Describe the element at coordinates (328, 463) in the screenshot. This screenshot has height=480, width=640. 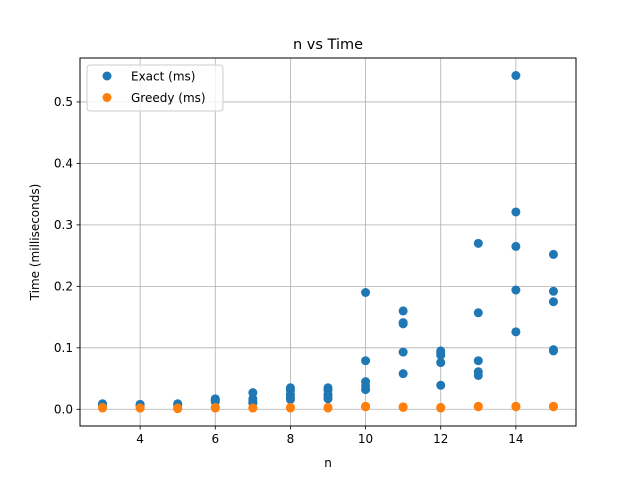
I see `x-axis-label: n` at that location.